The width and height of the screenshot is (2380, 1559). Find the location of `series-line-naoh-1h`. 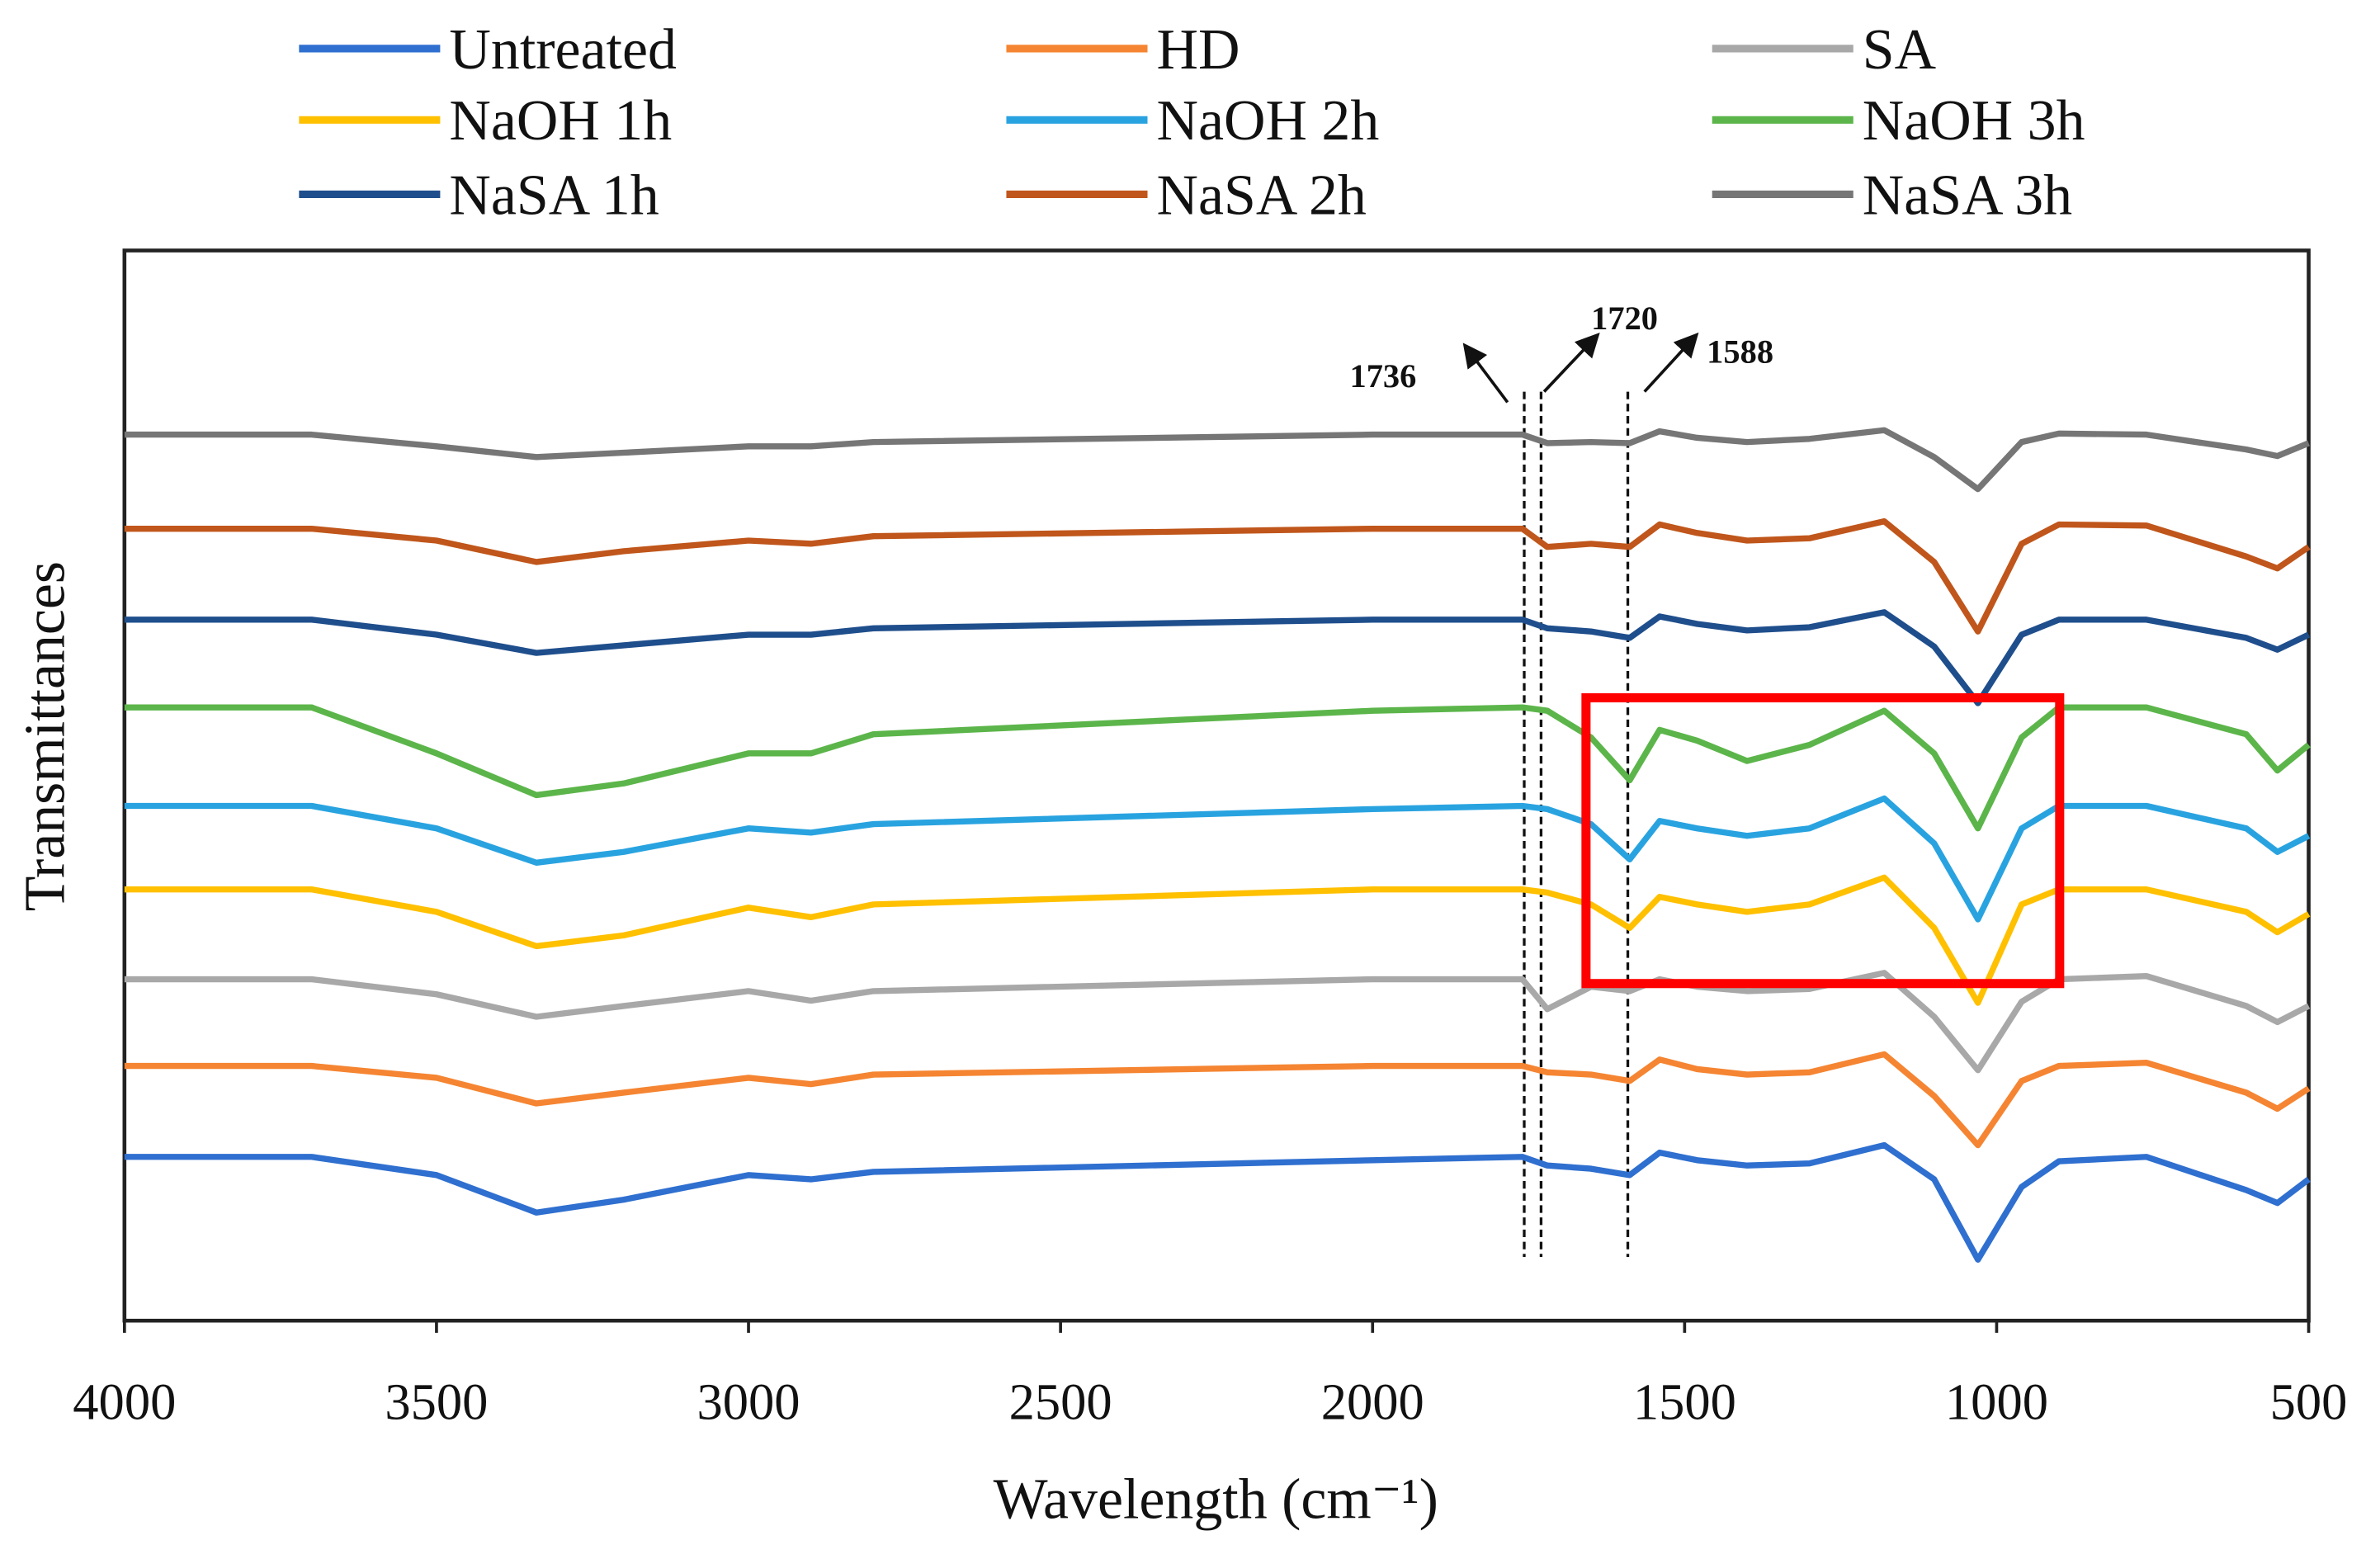

series-line-naoh-1h is located at coordinates (1217, 940).